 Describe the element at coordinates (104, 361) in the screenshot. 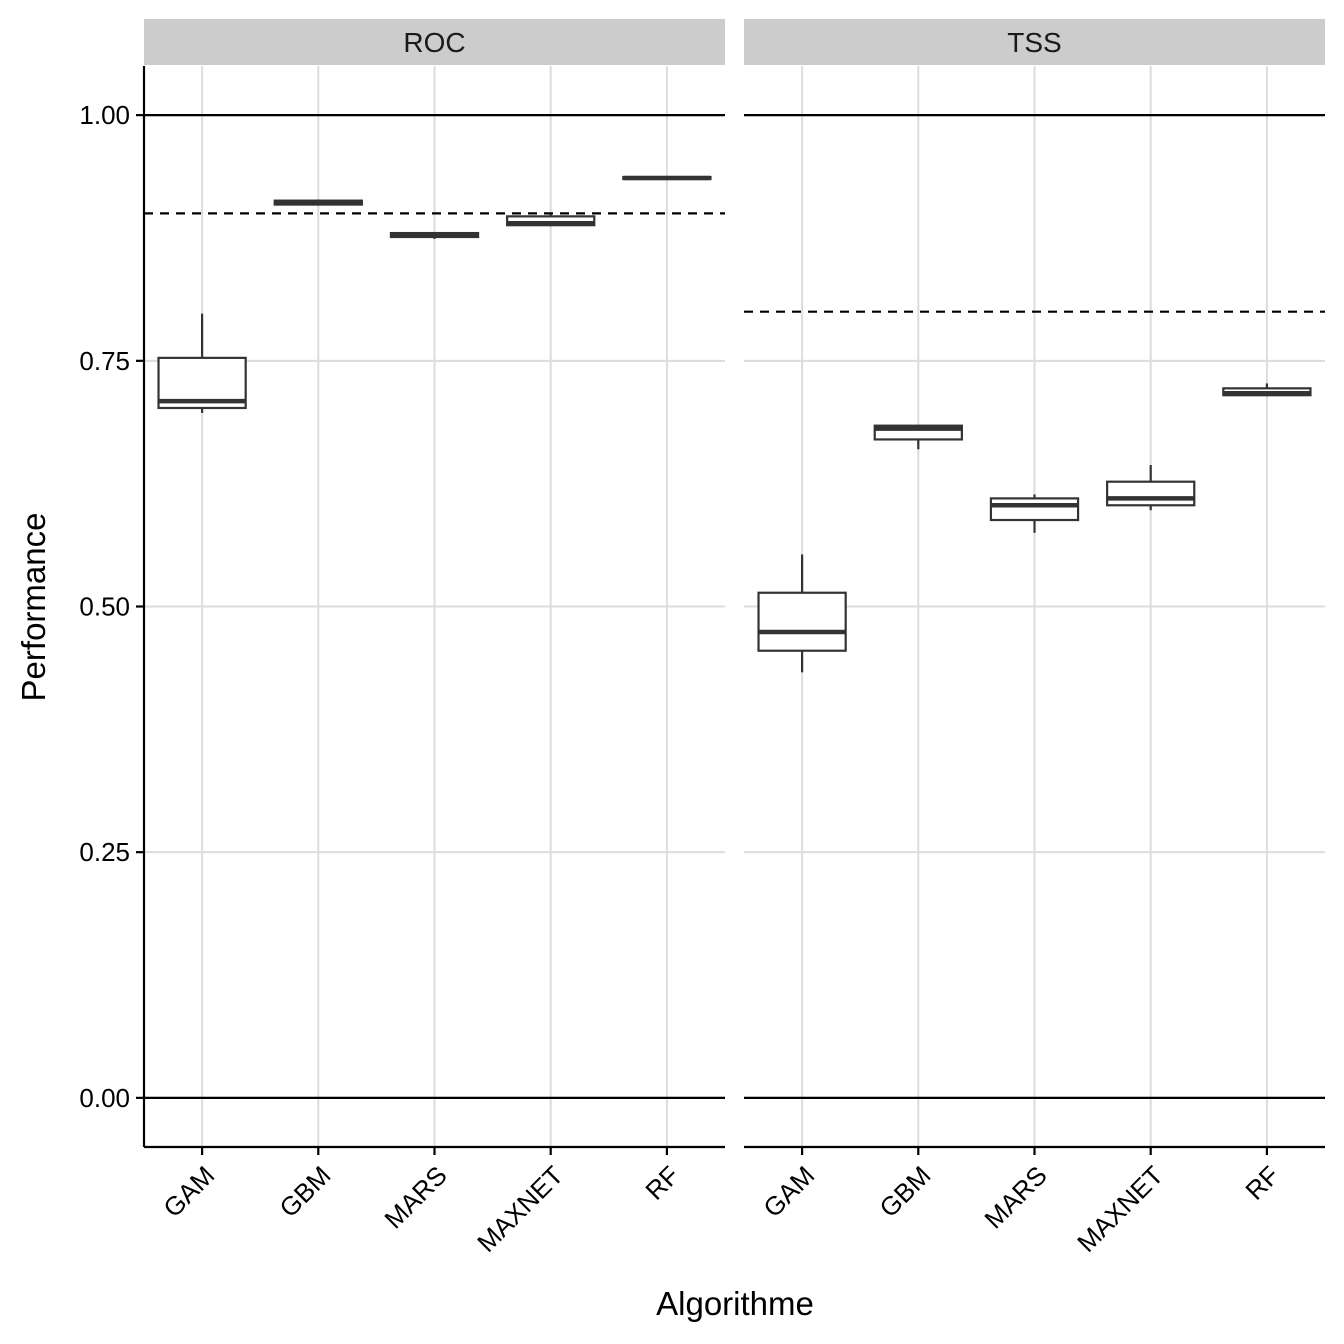

I see `y-tick-label: 0.75` at that location.